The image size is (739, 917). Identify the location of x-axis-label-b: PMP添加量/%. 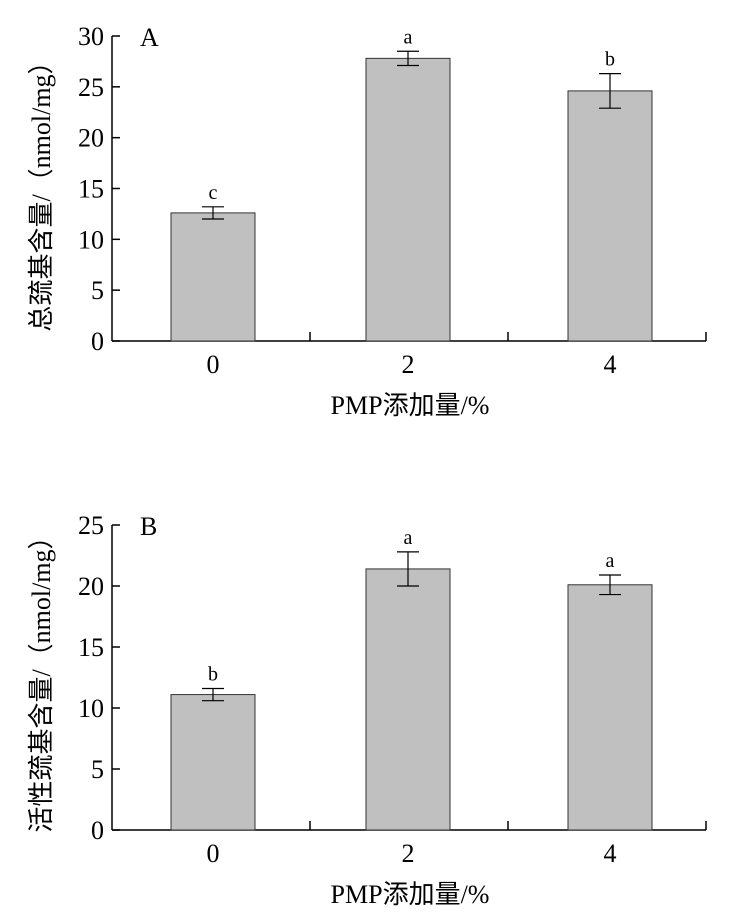
(410, 894).